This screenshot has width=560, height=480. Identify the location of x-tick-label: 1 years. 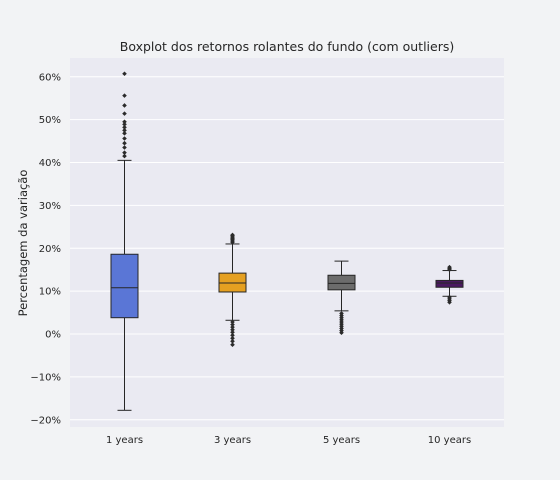
(124, 440).